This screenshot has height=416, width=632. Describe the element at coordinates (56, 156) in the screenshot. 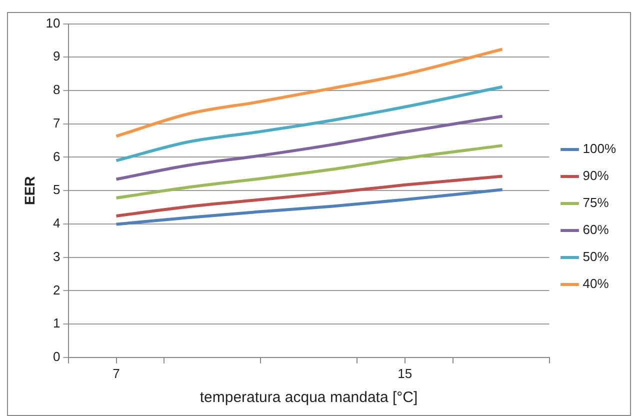

I see `y-tick-label: 6` at that location.